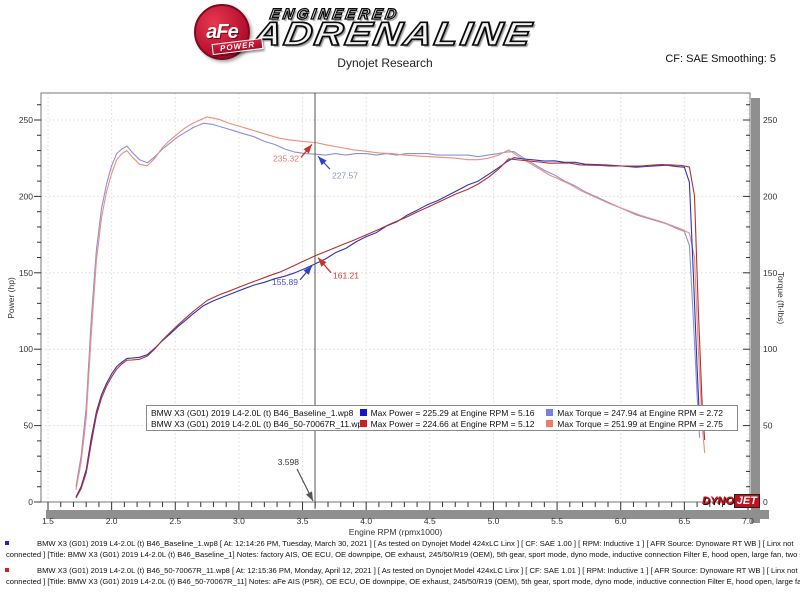 The width and height of the screenshot is (800, 600). Describe the element at coordinates (770, 273) in the screenshot. I see `torque-axis-label: 150` at that location.